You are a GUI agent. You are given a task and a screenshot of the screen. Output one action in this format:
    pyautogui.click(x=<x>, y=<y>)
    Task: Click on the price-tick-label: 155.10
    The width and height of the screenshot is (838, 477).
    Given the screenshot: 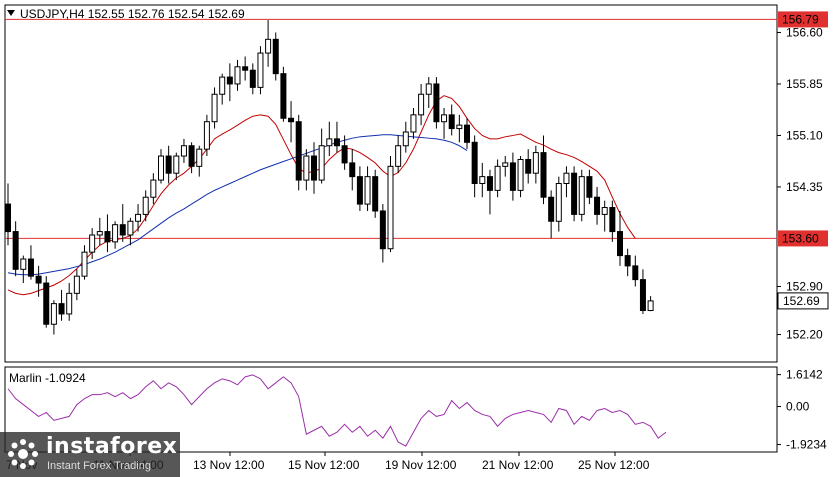 What is the action you would take?
    pyautogui.click(x=804, y=135)
    